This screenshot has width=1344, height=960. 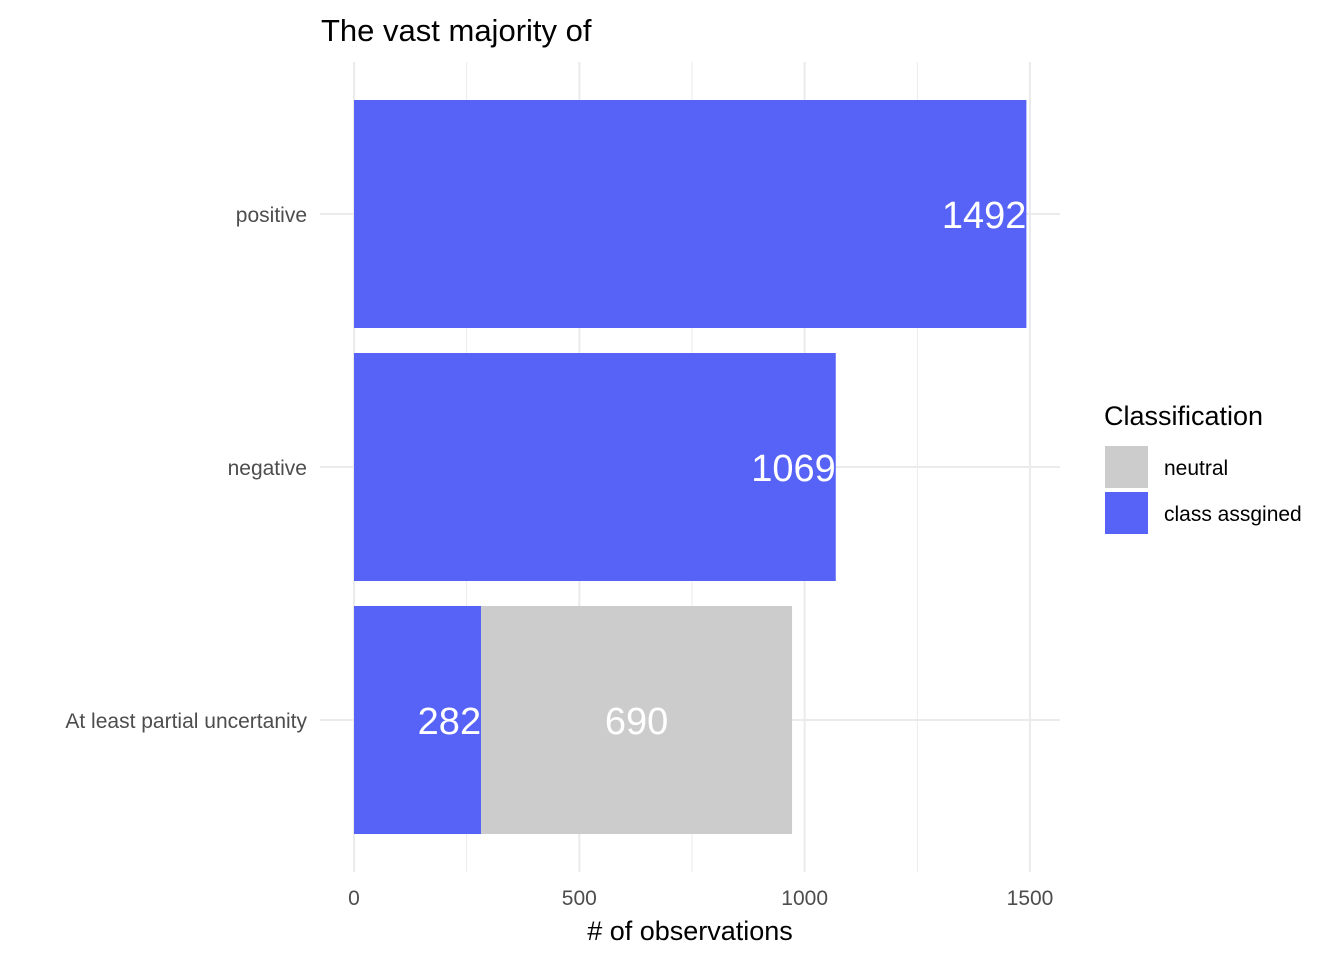 I want to click on legend-label: neutral, so click(x=1196, y=468).